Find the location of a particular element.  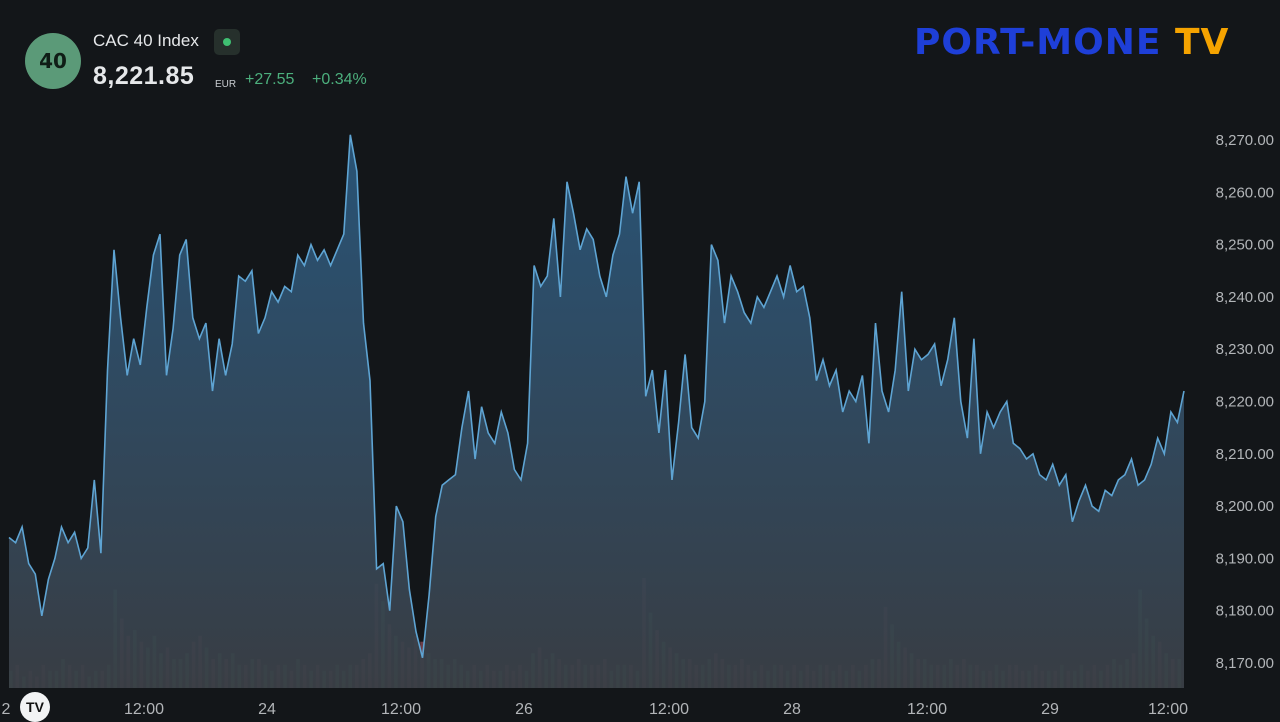

y-tick-label: 8,240.00 is located at coordinates (1245, 297).